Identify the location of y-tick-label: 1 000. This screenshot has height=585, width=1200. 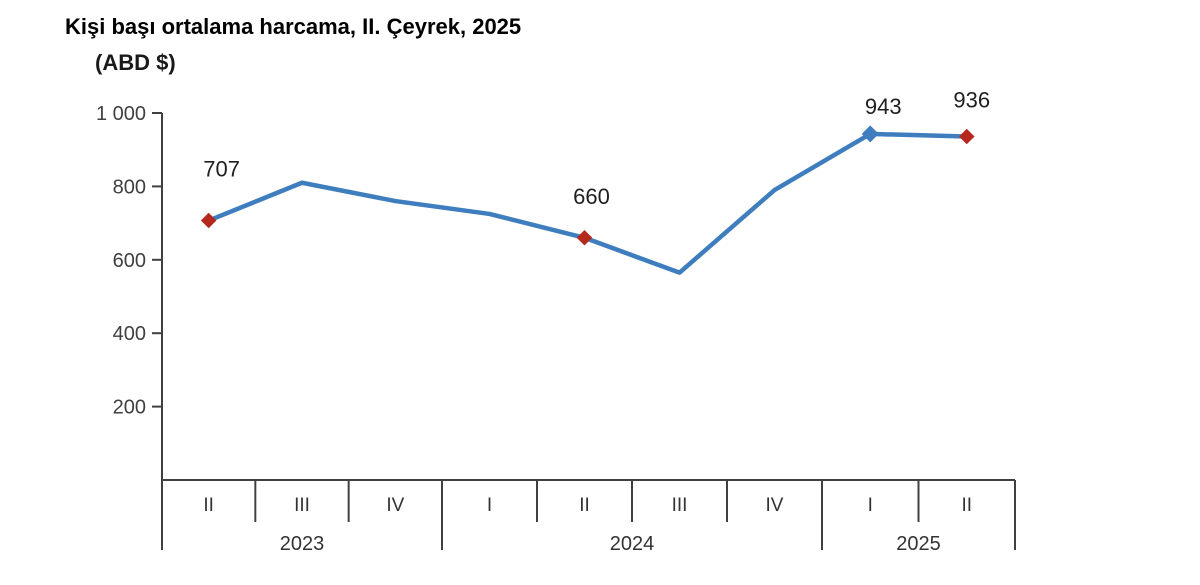
(121, 114).